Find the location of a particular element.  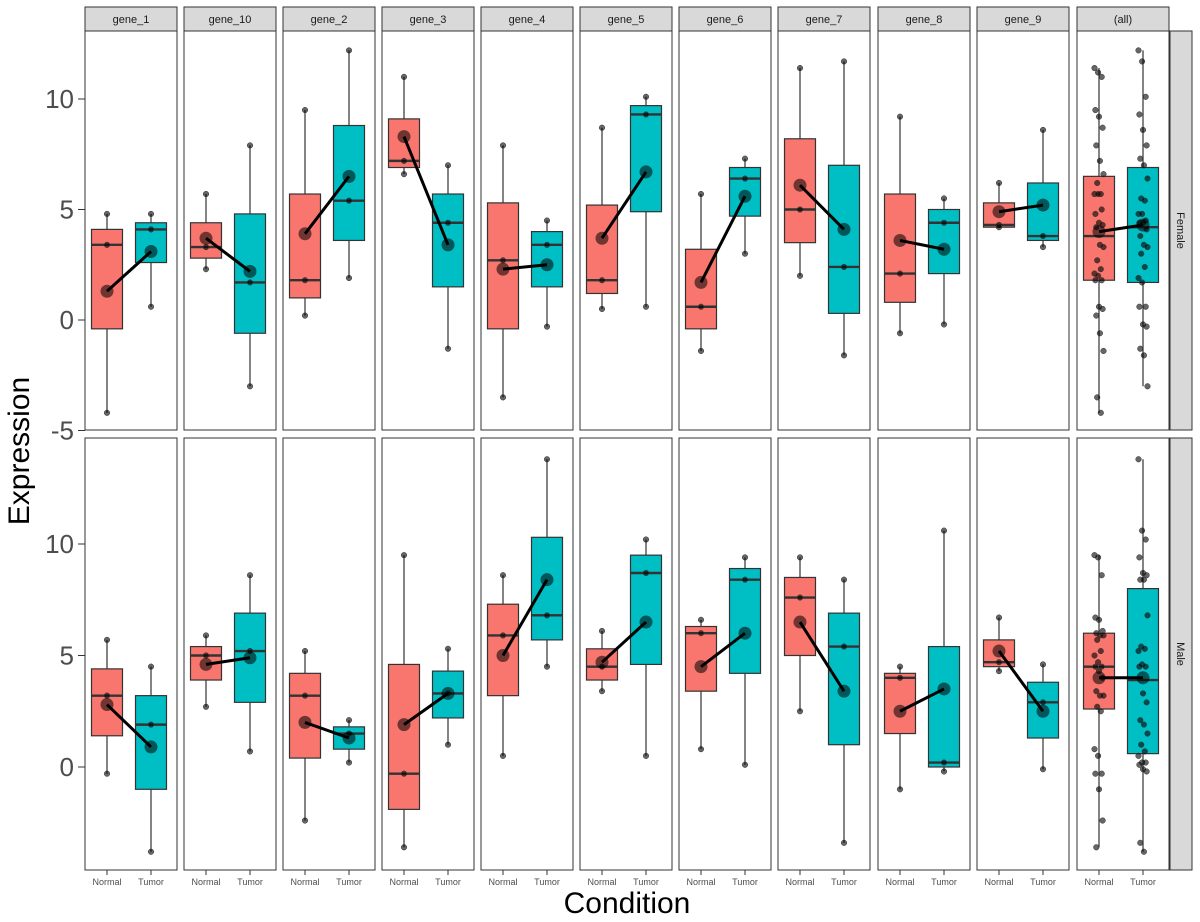

facet-label-gene_4: gene_4 is located at coordinates (527, 20).